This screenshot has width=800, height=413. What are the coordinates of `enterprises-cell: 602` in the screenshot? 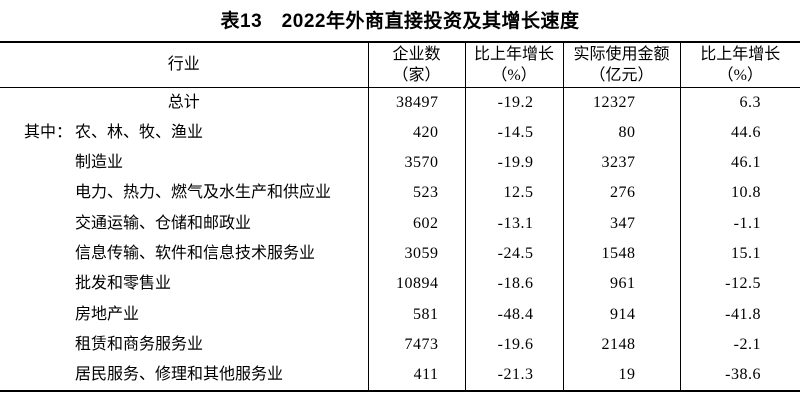 It's located at (416, 223).